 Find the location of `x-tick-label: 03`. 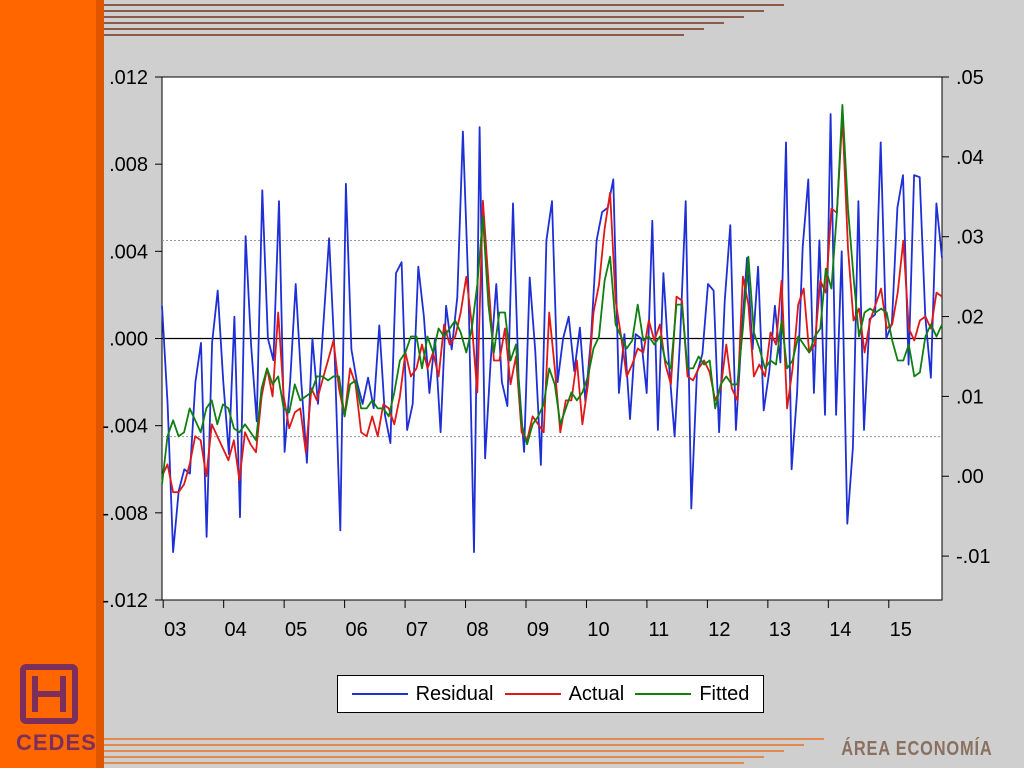

x-tick-label: 03 is located at coordinates (175, 630).